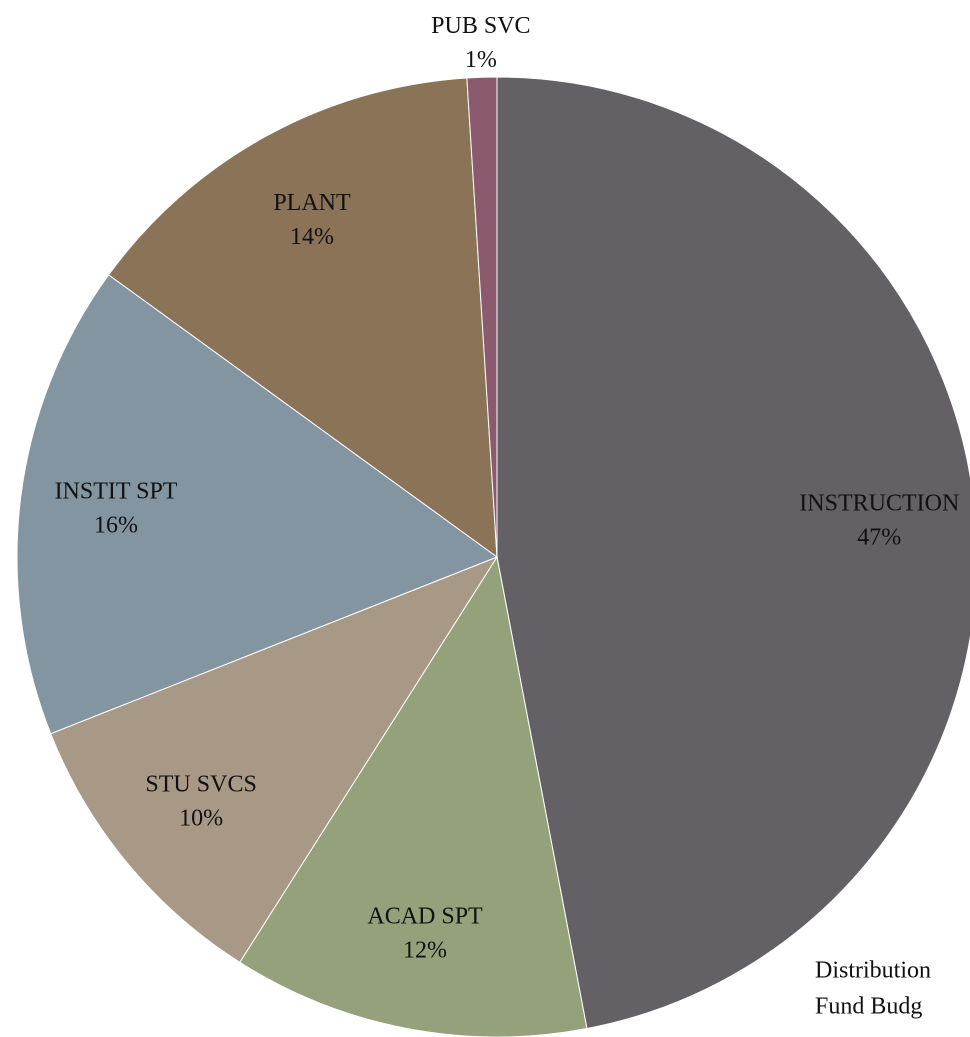 The image size is (970, 1037). What do you see at coordinates (116, 491) in the screenshot?
I see `slice-label: INSTIT SPT` at bounding box center [116, 491].